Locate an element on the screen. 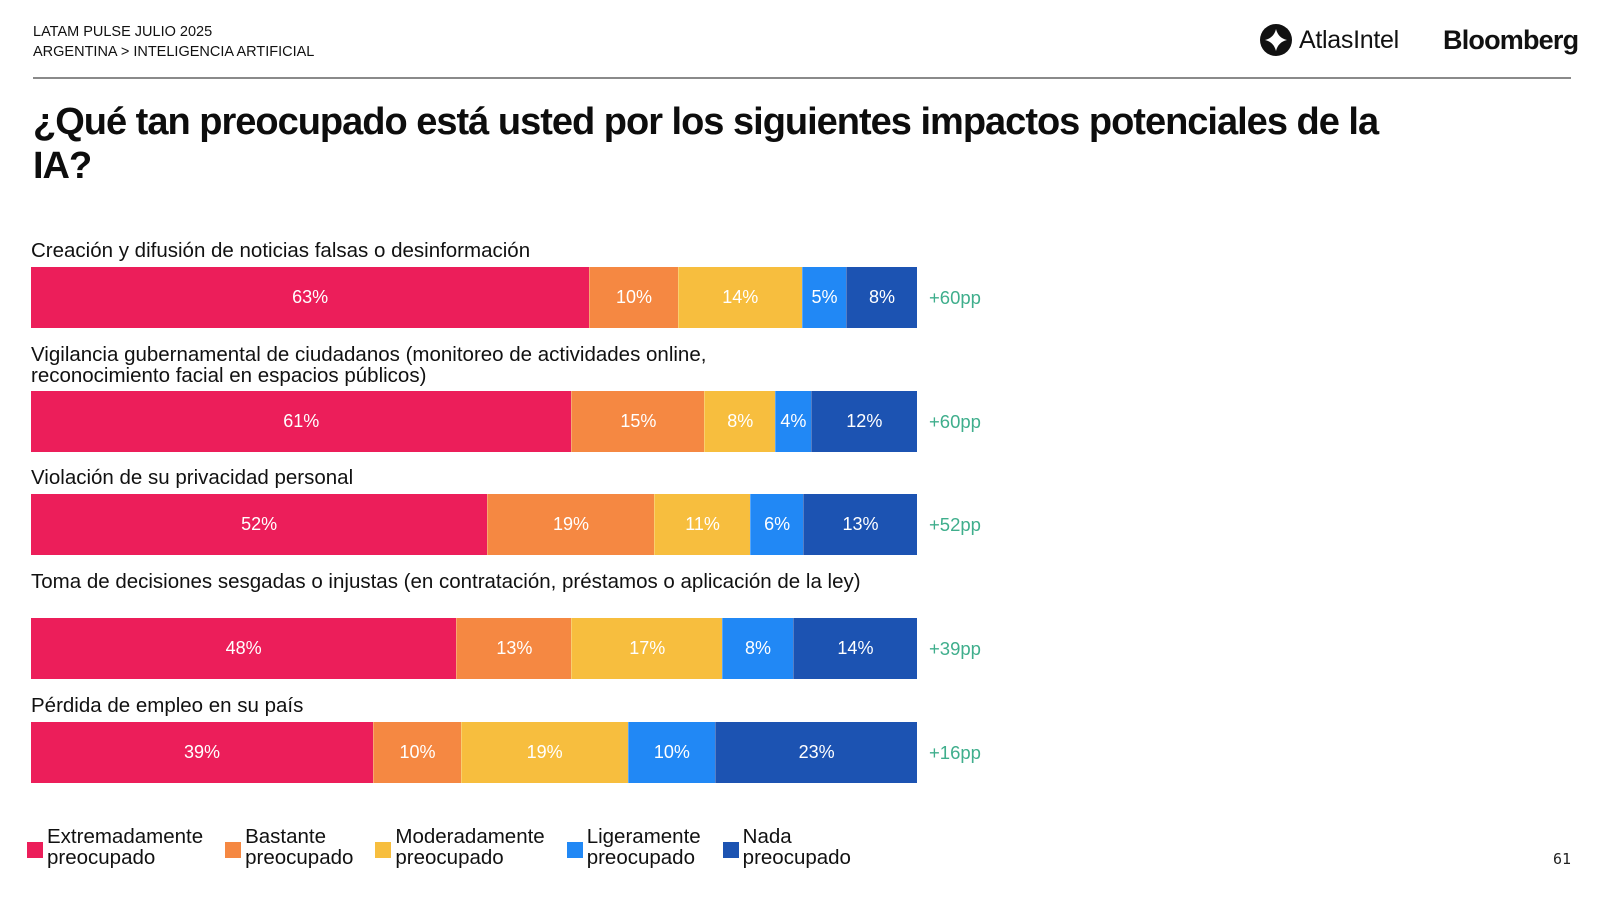 The image size is (1600, 900). header-divider is located at coordinates (802, 78).